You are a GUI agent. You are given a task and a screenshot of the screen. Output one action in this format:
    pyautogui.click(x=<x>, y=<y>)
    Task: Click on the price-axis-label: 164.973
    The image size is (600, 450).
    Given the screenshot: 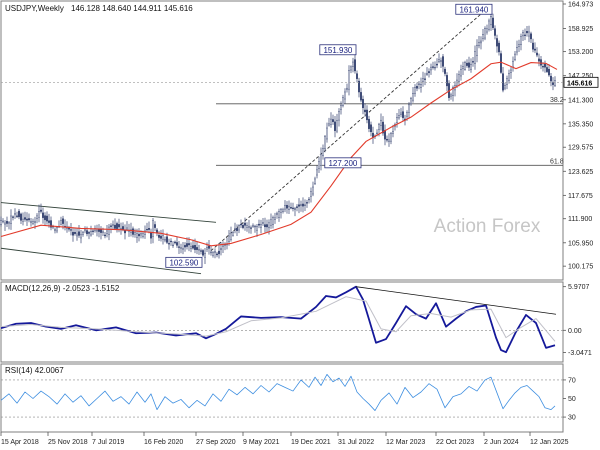 What is the action you would take?
    pyautogui.click(x=580, y=5)
    